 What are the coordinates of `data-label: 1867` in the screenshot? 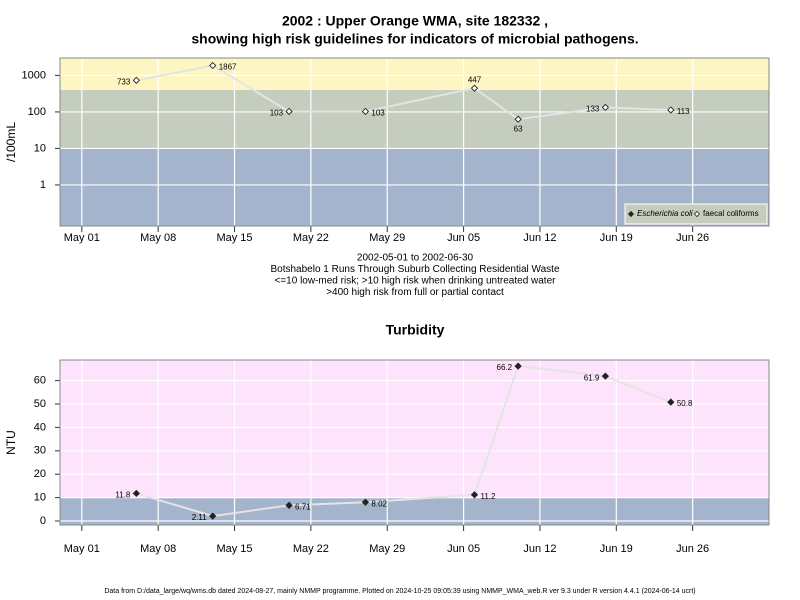 It's located at (228, 67).